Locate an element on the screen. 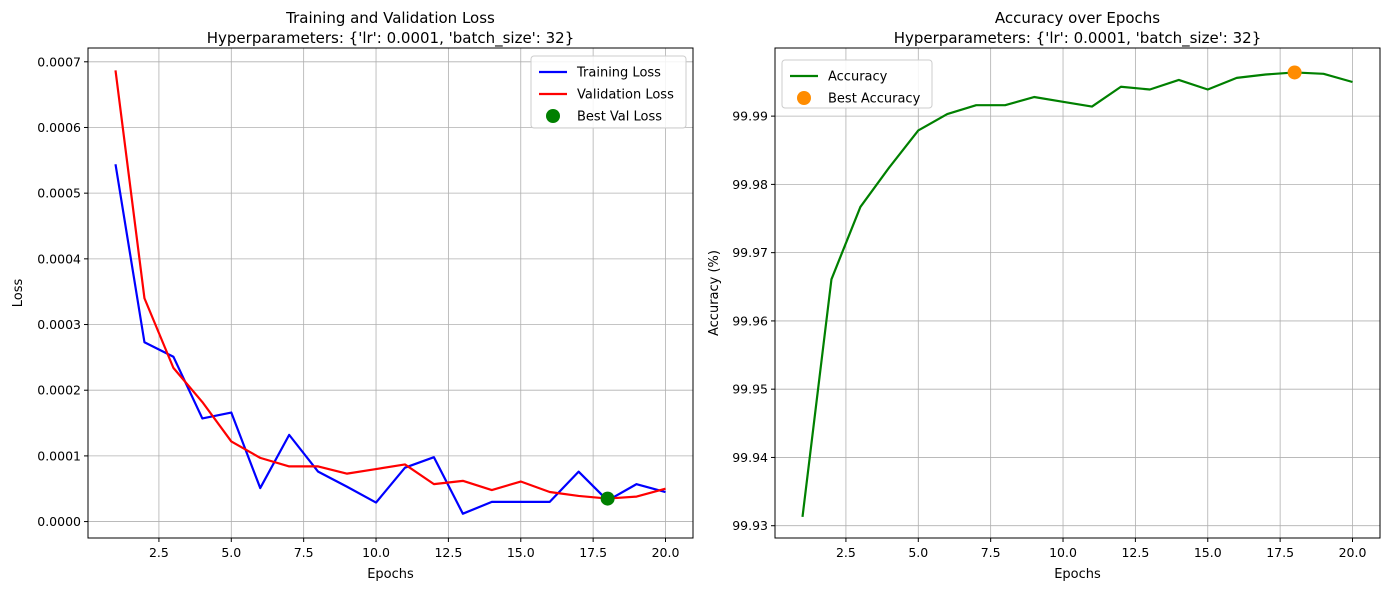 The height and width of the screenshot is (590, 1389). y-tick-label: 99.98 is located at coordinates (750, 184).